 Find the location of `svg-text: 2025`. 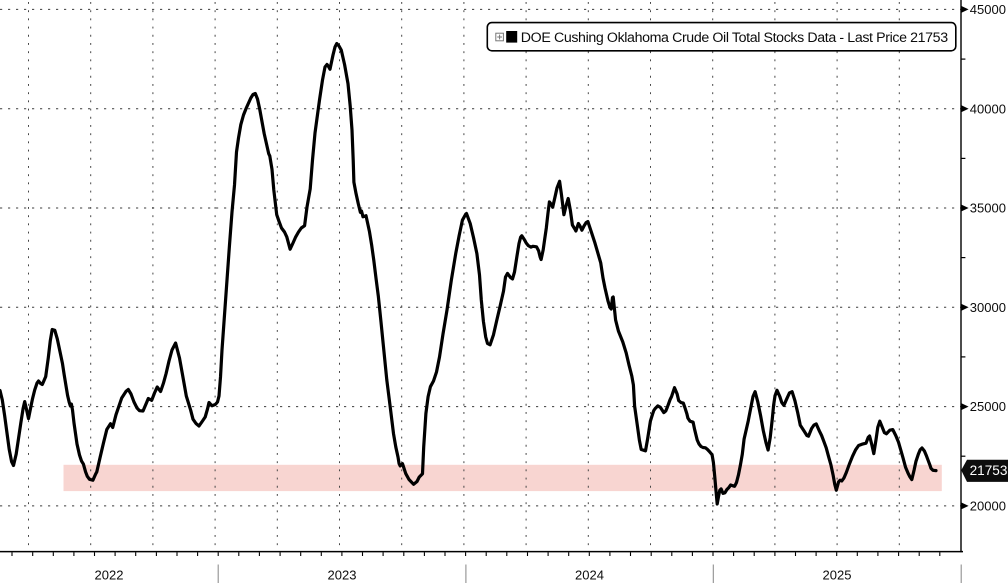

svg-text: 2025 is located at coordinates (837, 575).